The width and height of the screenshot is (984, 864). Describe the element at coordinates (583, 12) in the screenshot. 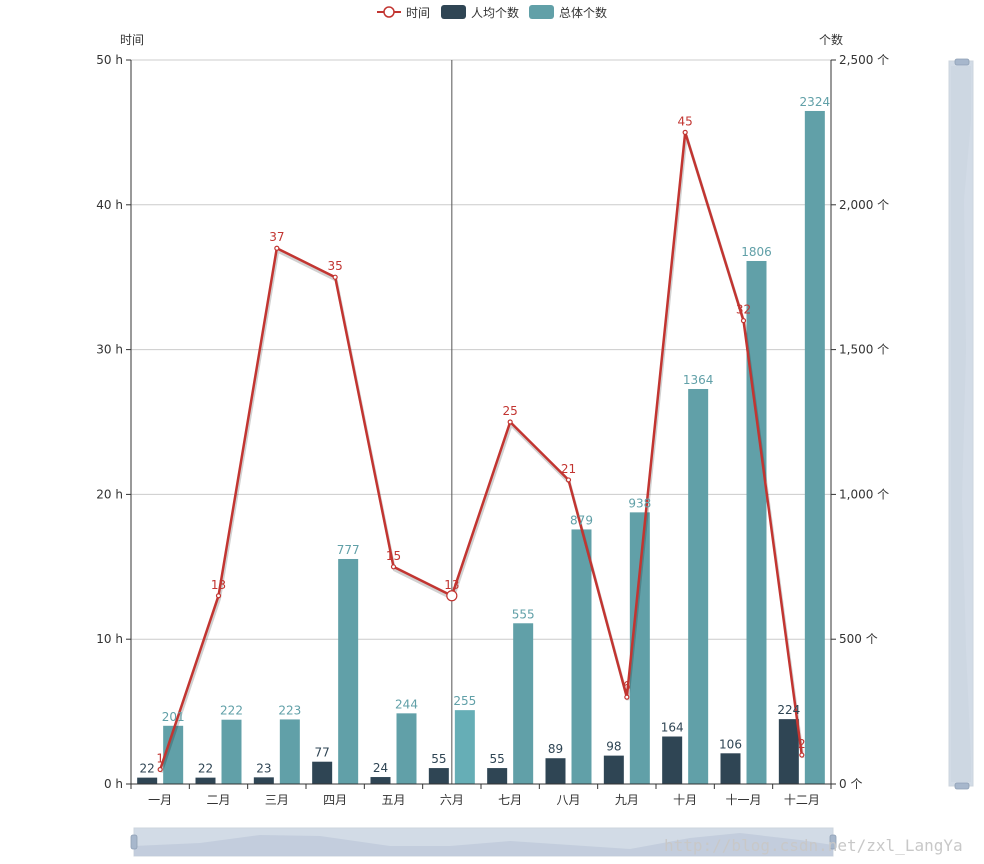

I see `legend-label-total: 总体个数` at that location.